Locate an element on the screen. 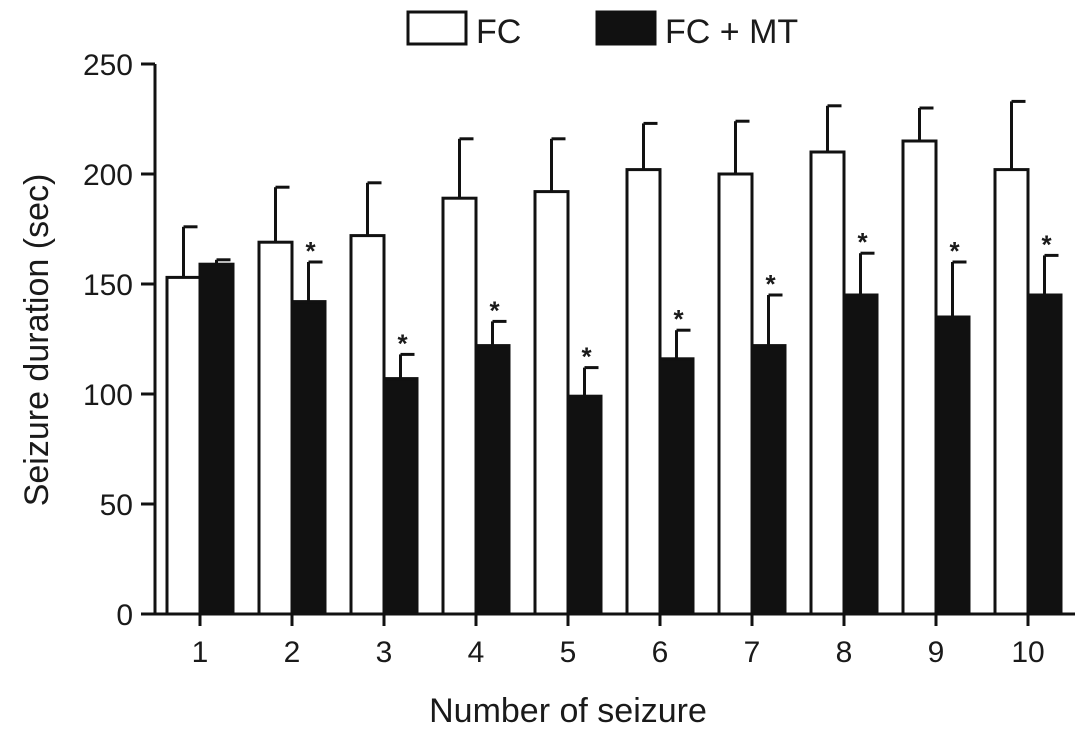 This screenshot has width=1087, height=736. significance-marker-7: * is located at coordinates (770, 284).